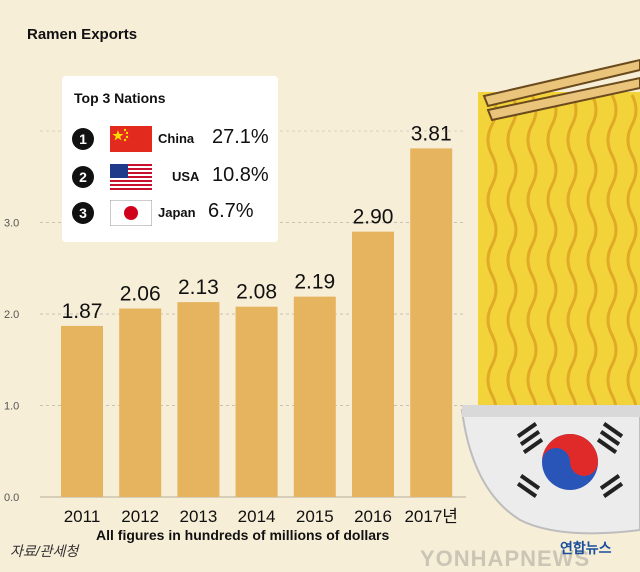 The height and width of the screenshot is (572, 640). I want to click on bar-value-label: 1.87, so click(82, 311).